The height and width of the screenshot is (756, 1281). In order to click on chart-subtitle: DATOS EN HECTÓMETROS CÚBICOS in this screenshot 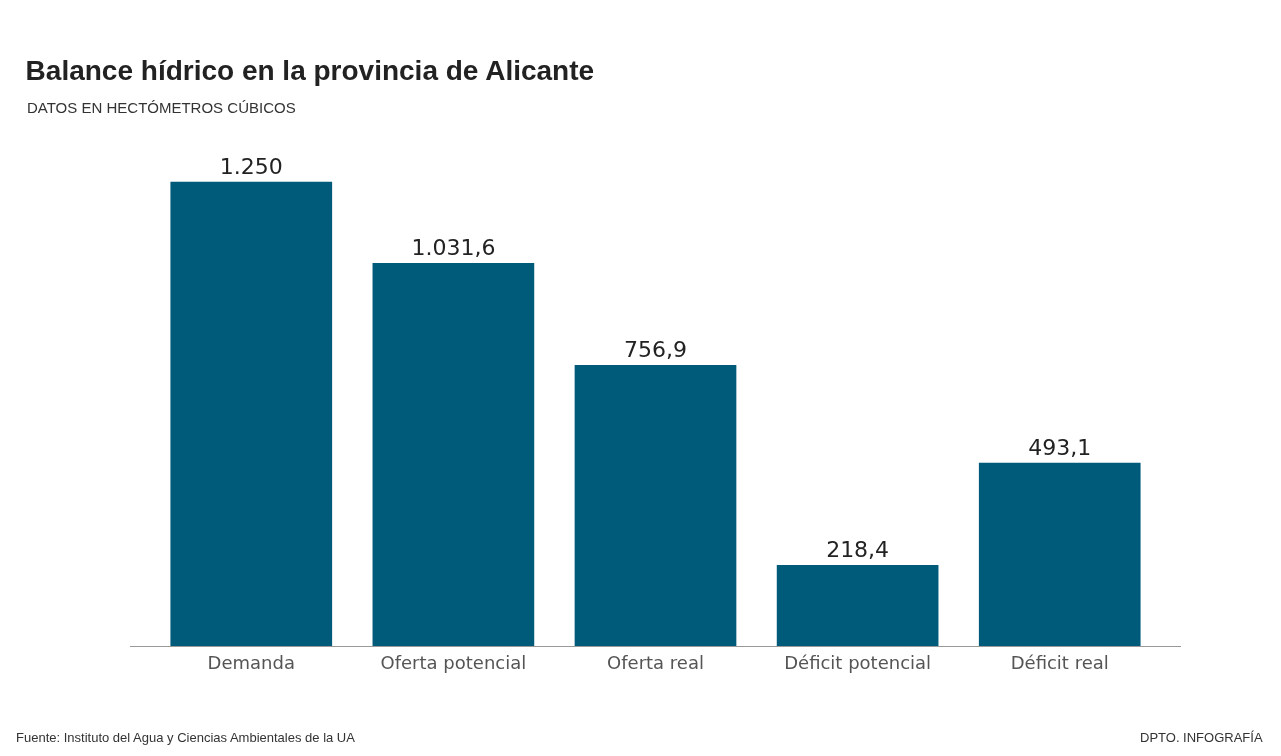, I will do `click(161, 107)`.